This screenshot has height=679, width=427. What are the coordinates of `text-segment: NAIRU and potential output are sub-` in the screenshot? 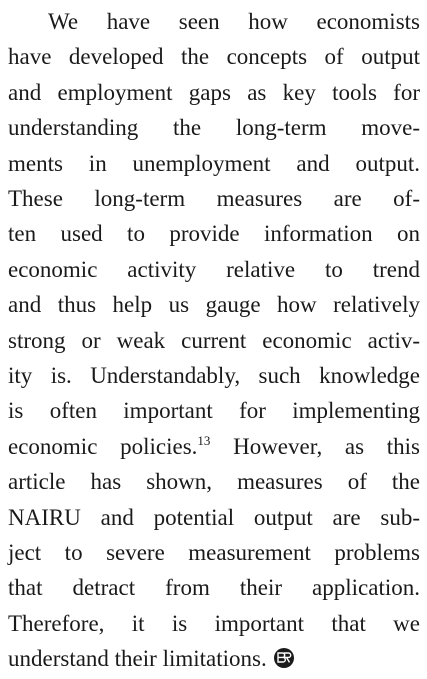 It's located at (214, 517).